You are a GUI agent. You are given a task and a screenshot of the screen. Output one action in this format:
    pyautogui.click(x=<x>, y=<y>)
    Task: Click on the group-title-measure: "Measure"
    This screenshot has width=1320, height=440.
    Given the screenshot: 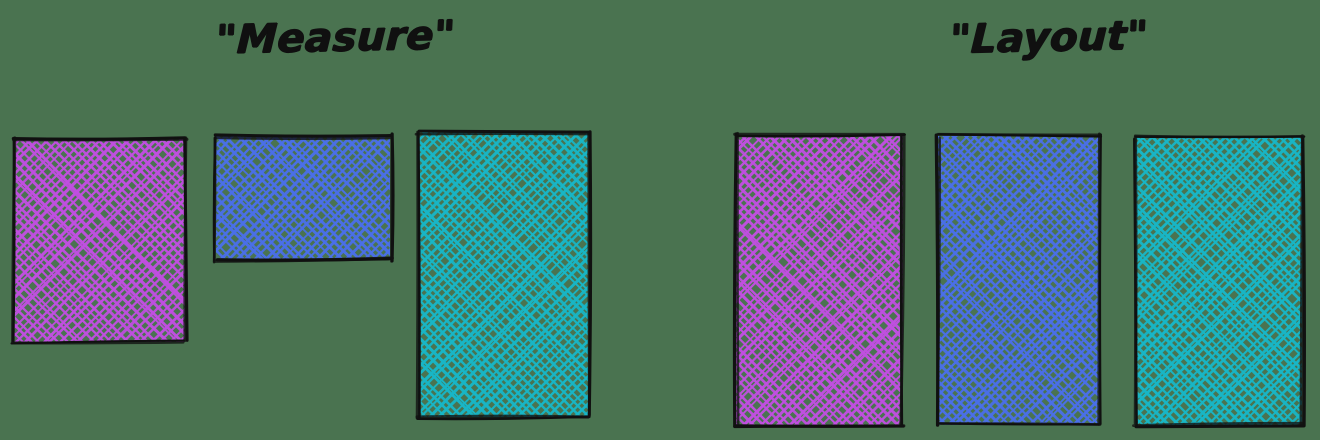 What is the action you would take?
    pyautogui.click(x=335, y=38)
    